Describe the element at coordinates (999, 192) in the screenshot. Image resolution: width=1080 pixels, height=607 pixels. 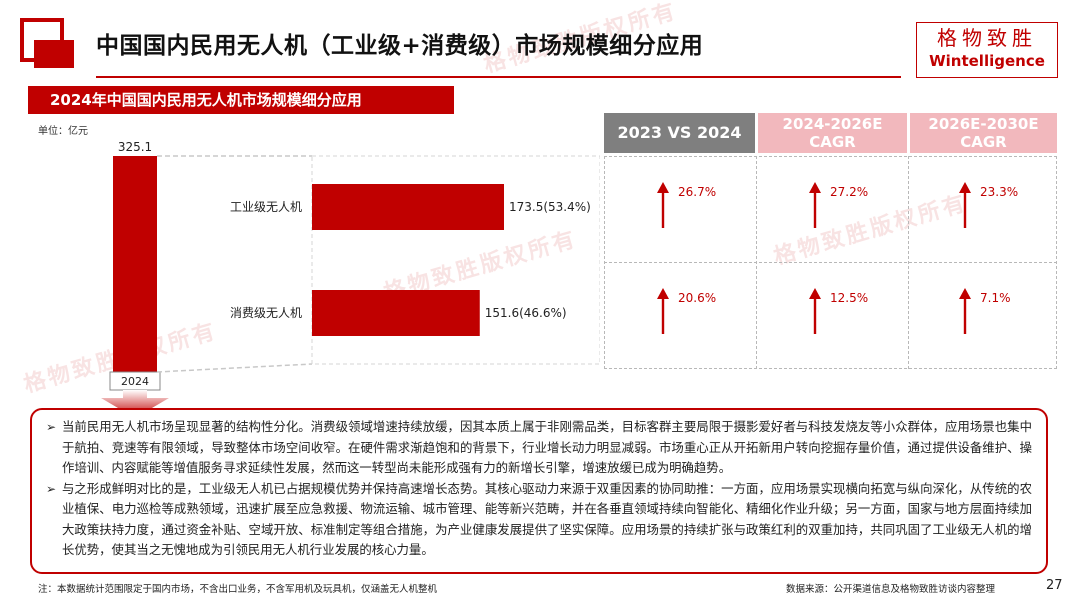
I see `growth-value: 23.3%` at that location.